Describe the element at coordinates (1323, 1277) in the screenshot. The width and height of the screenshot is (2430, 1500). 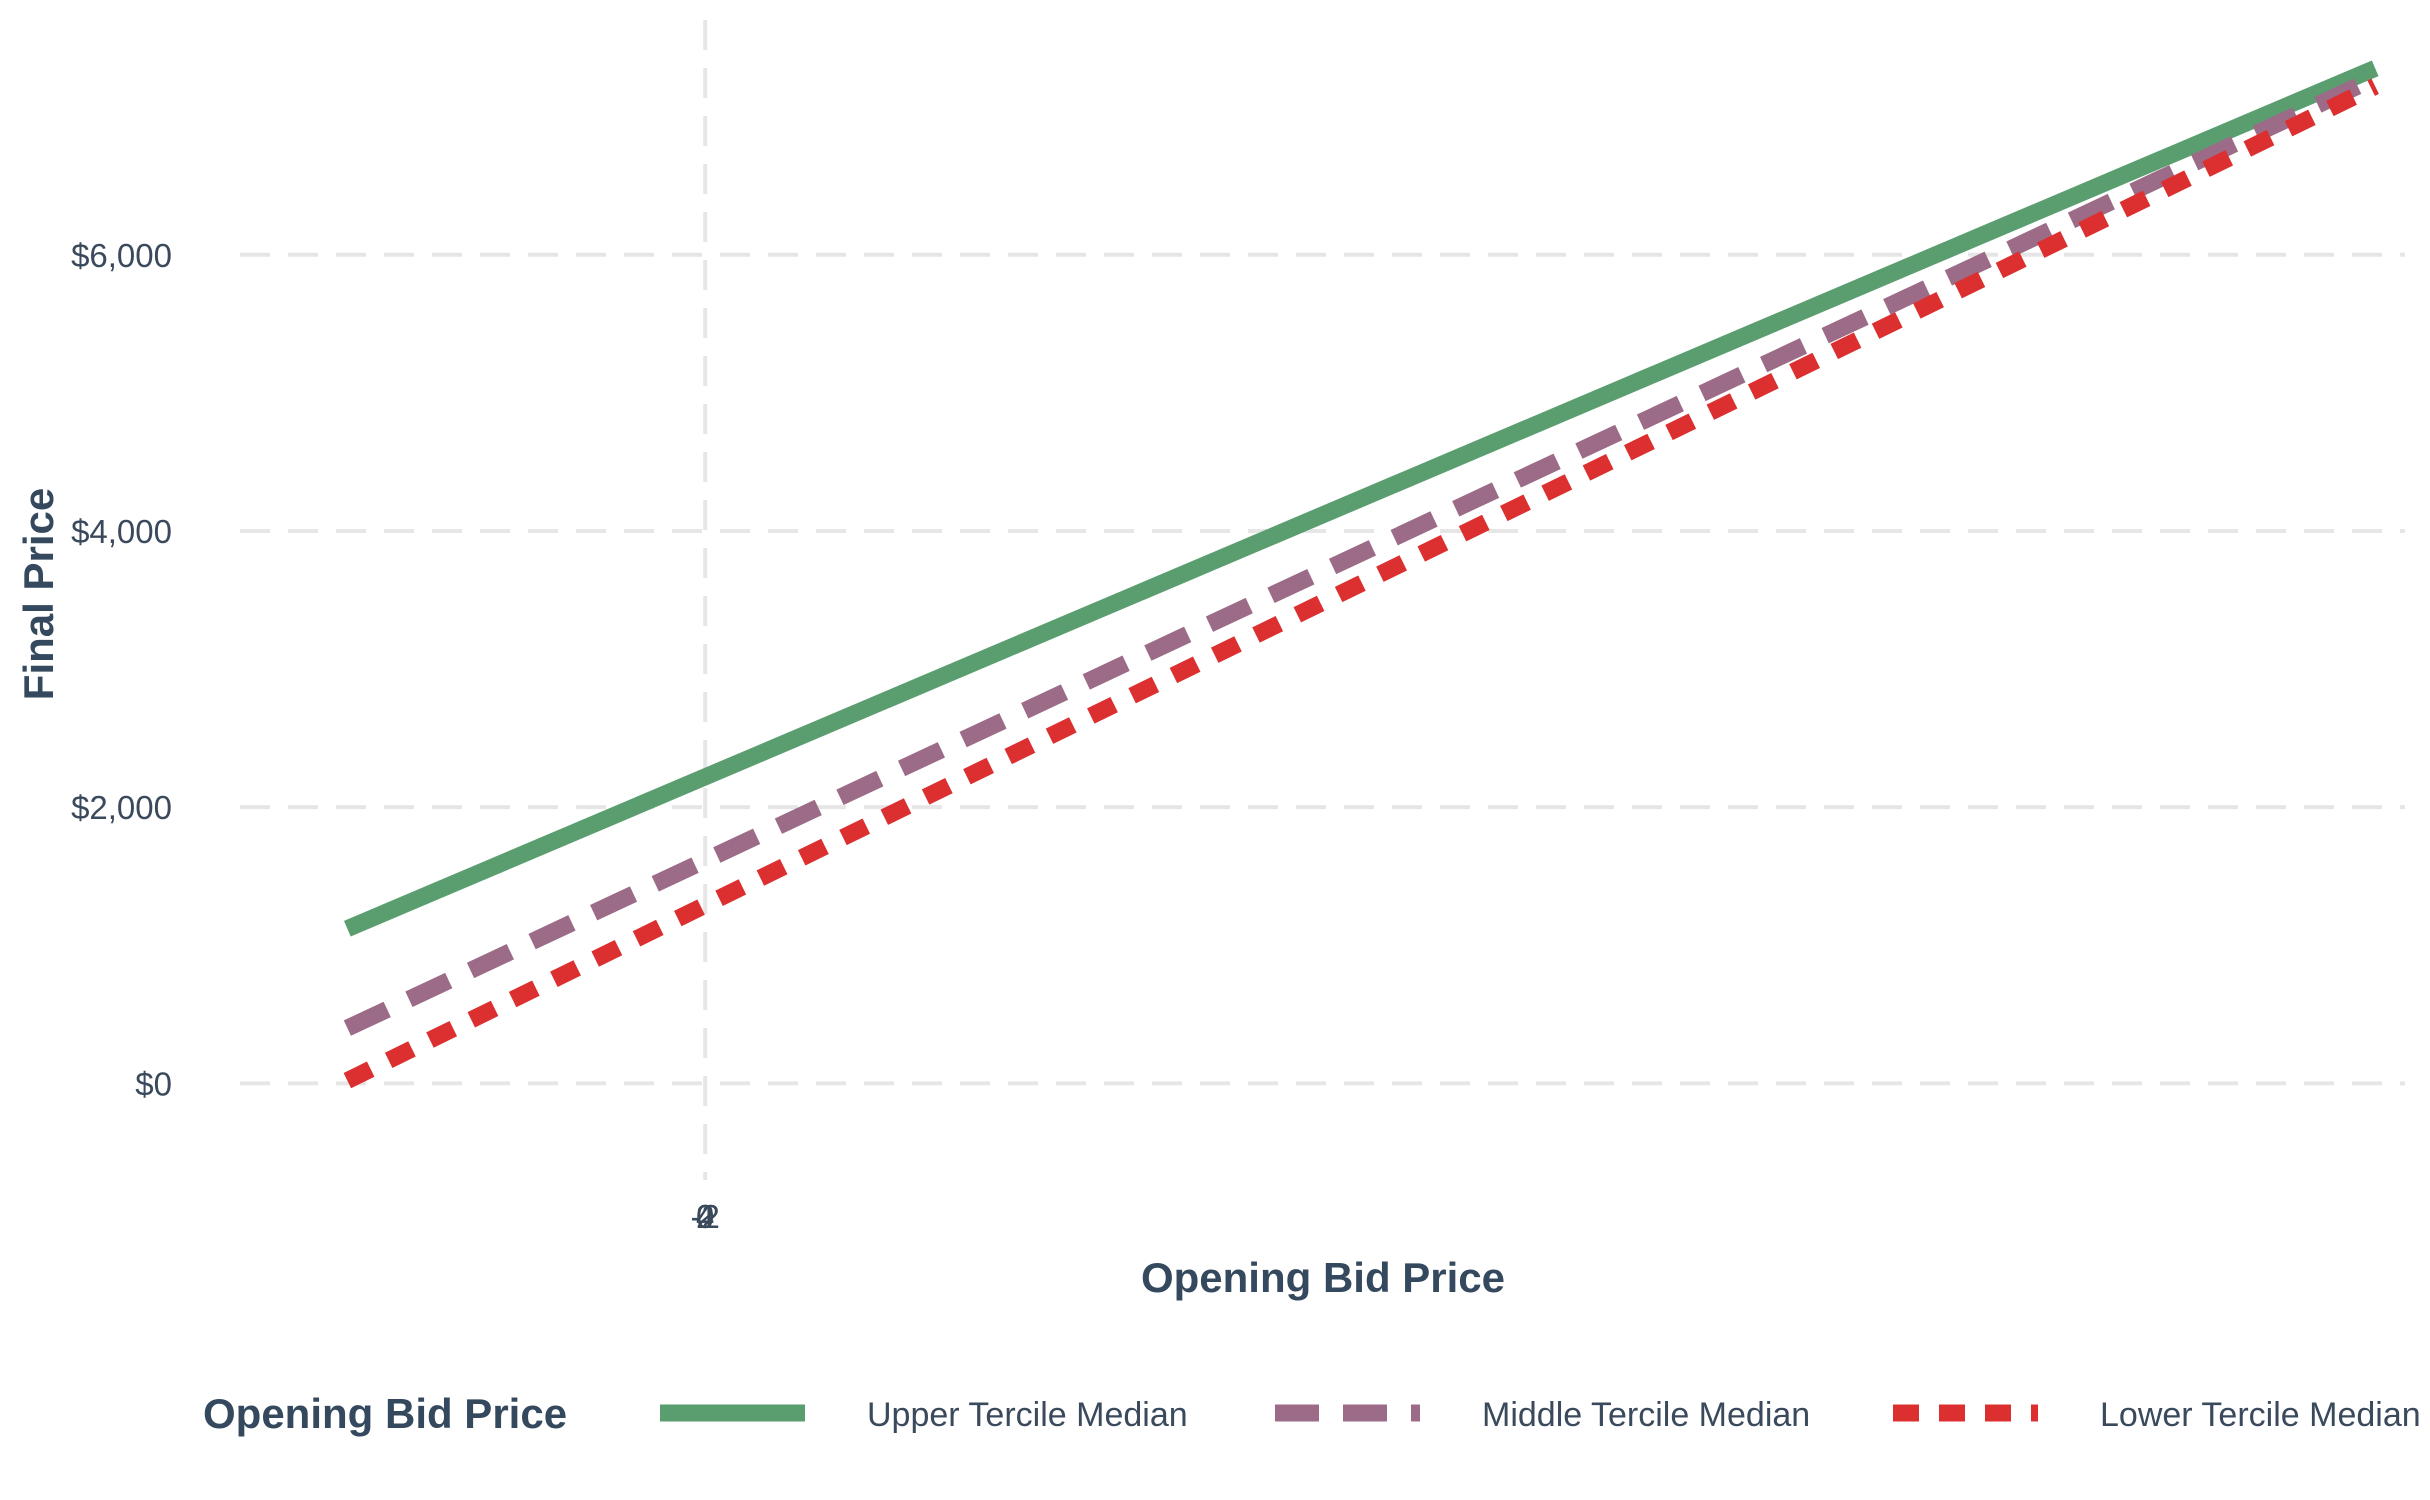
I see `x-axis-title: Opening Bid Price` at that location.